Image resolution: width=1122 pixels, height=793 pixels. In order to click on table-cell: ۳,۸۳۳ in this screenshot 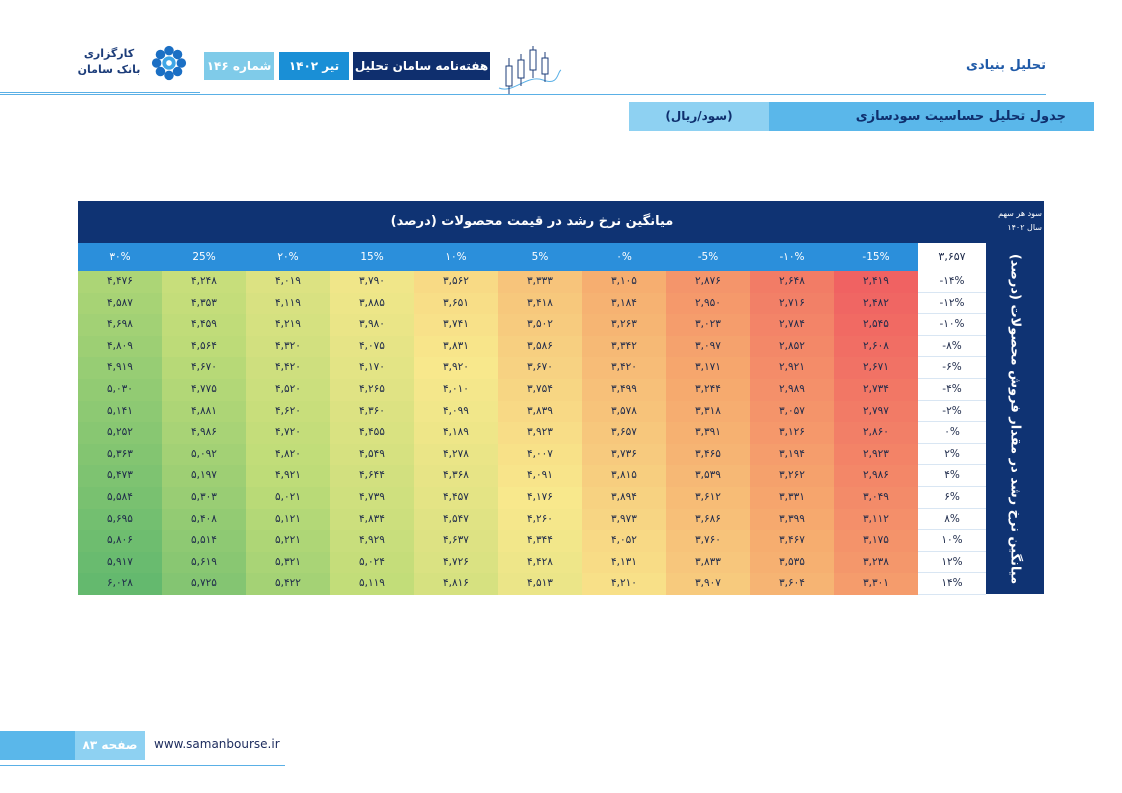, I will do `click(708, 562)`.